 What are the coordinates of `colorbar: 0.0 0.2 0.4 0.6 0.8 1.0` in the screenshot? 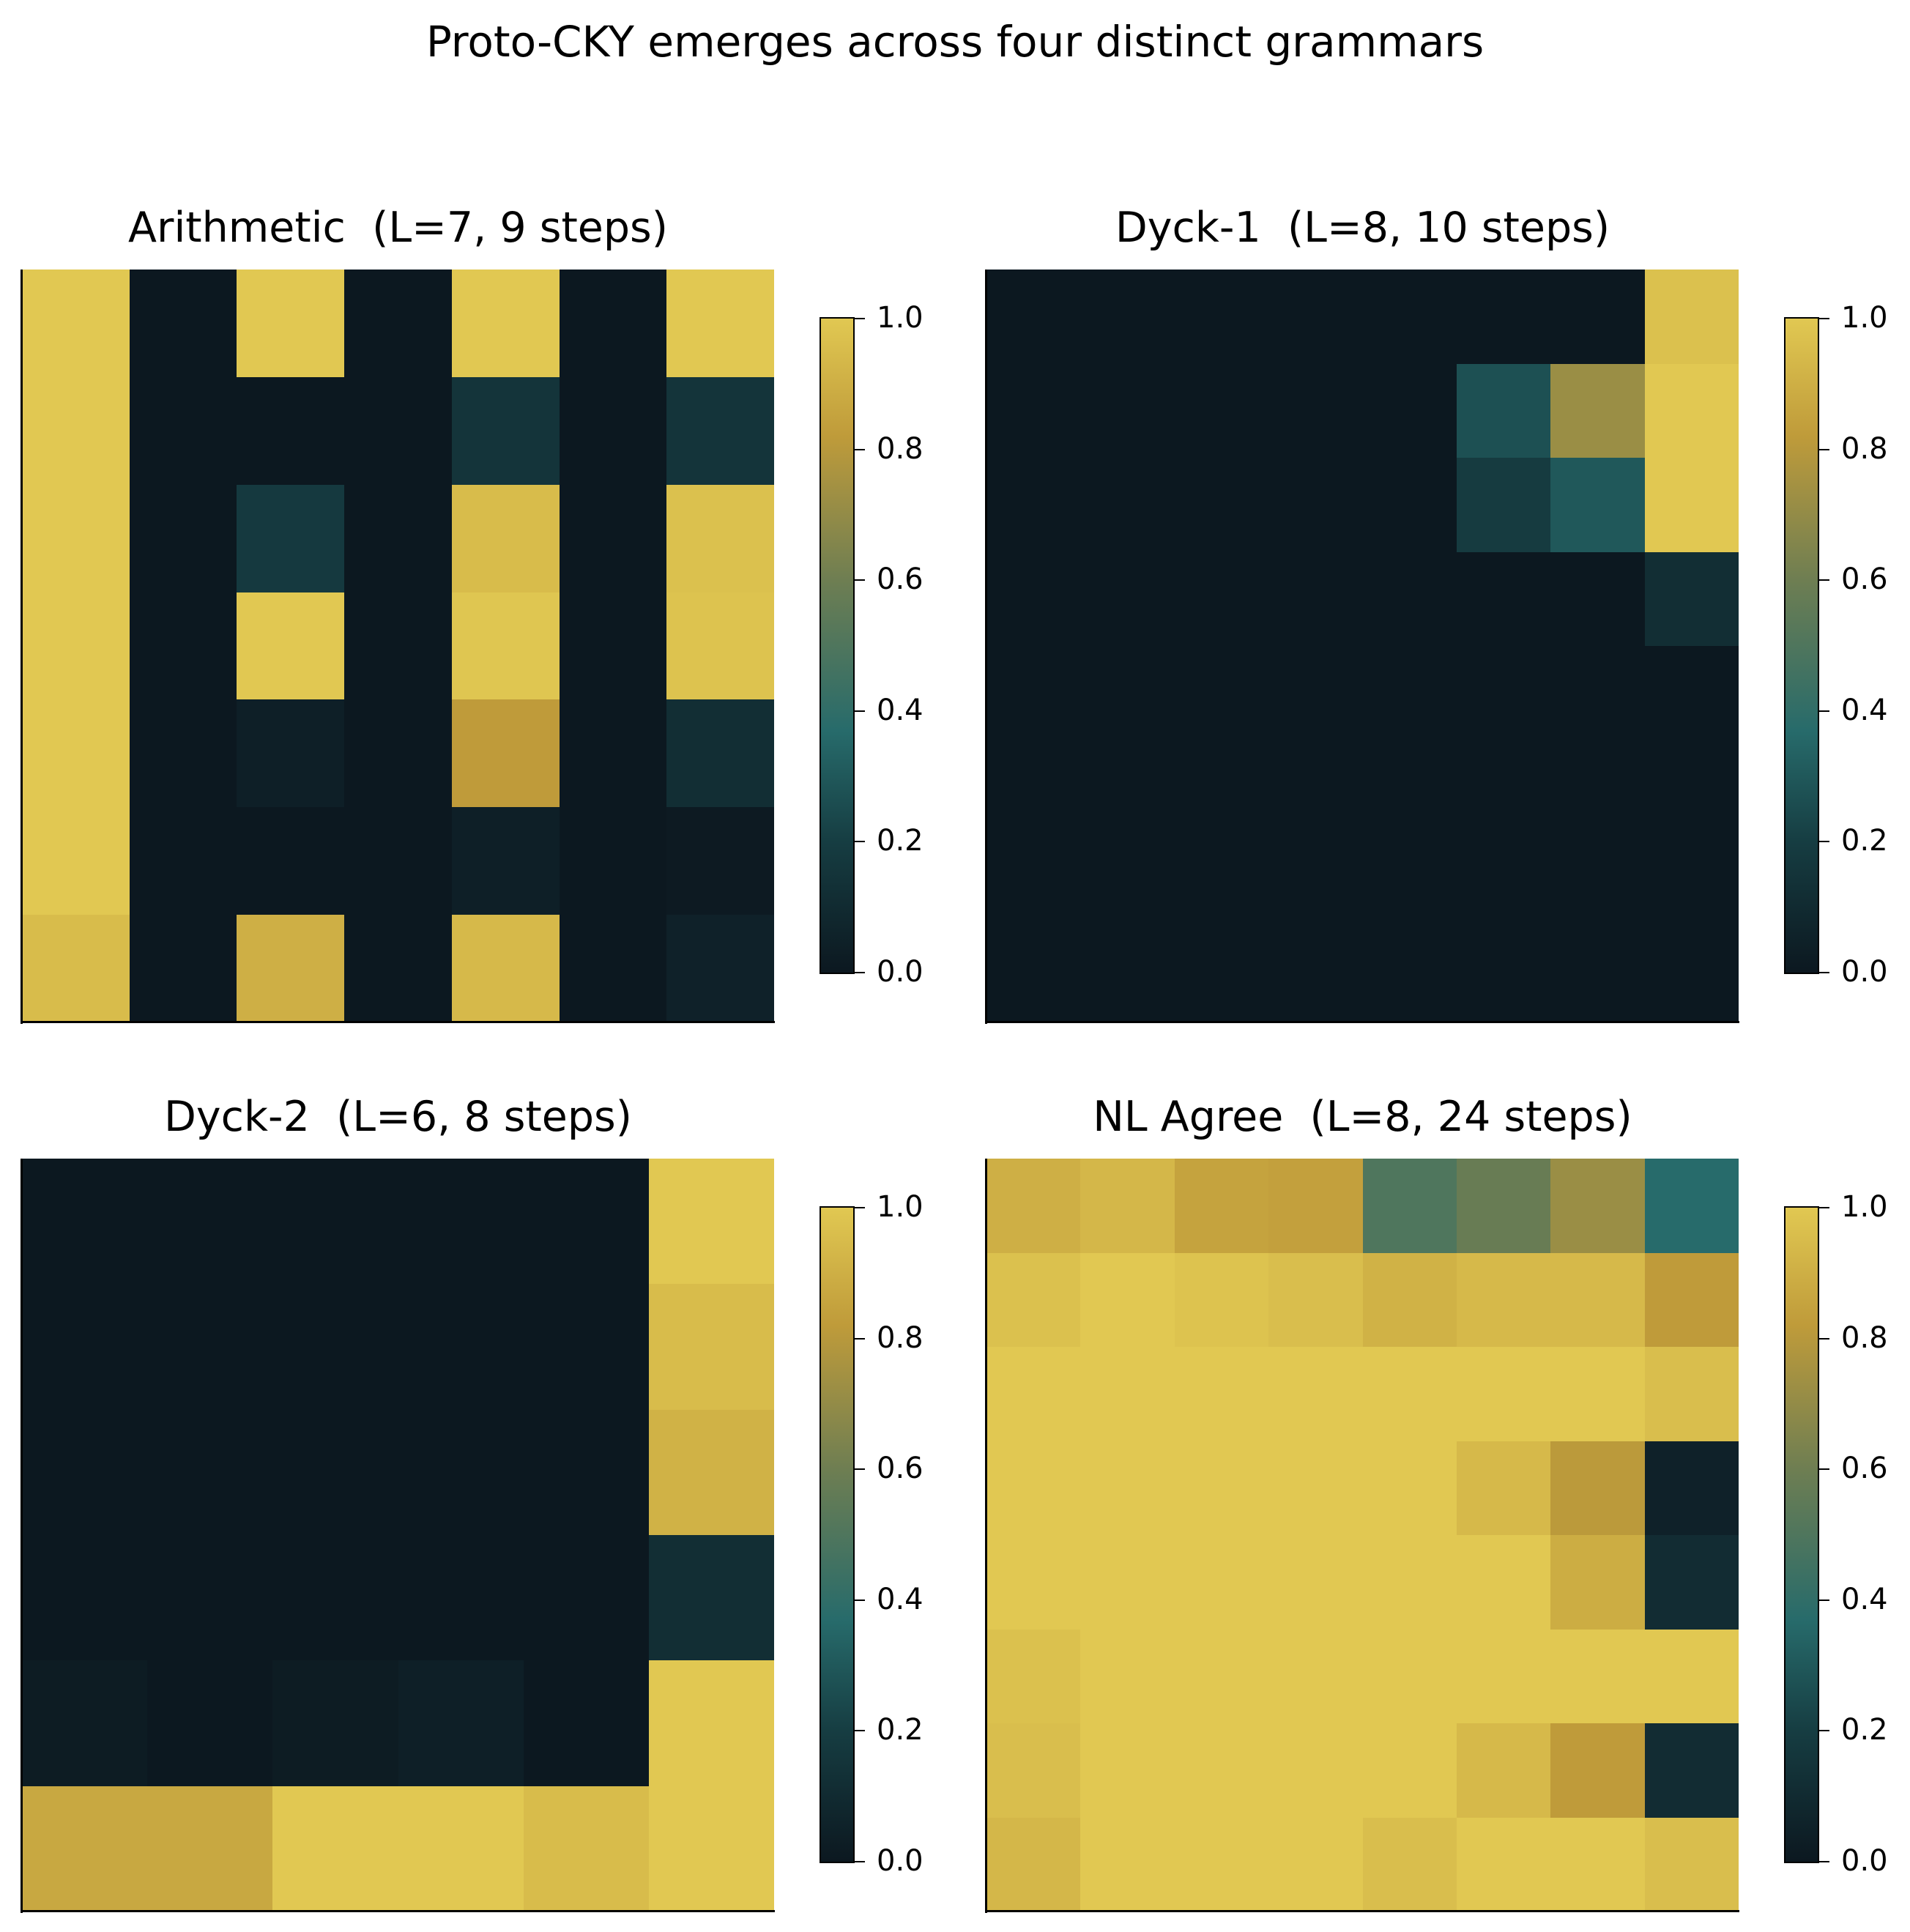 It's located at (872, 1534).